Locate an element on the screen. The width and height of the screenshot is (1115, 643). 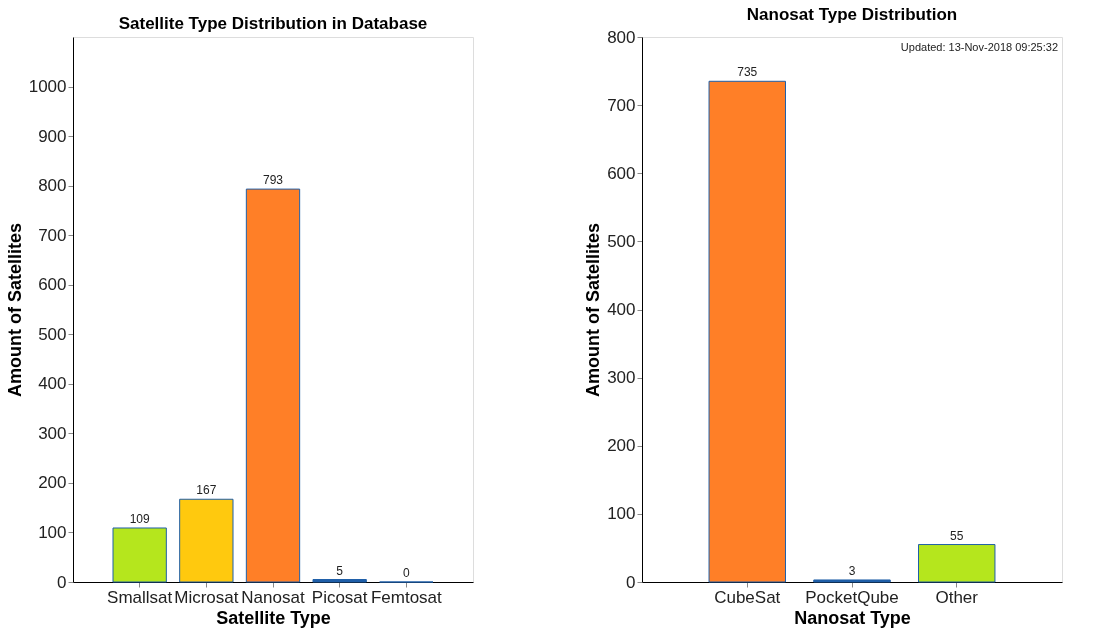
x-tick-label: Nanosat is located at coordinates (273, 597).